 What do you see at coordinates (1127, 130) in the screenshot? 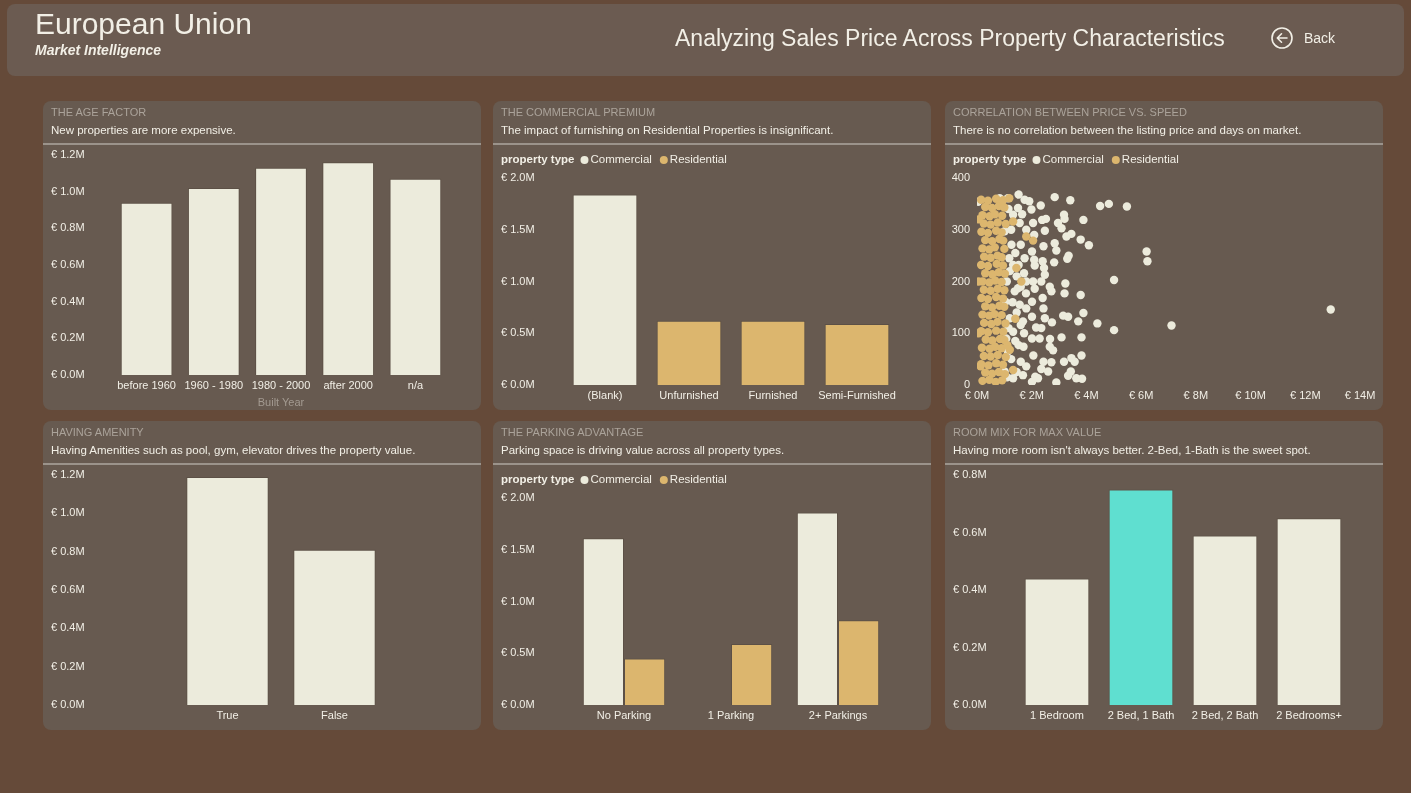
I see `chart-subtitle: There is no correlation between the listing price and days on market.` at bounding box center [1127, 130].